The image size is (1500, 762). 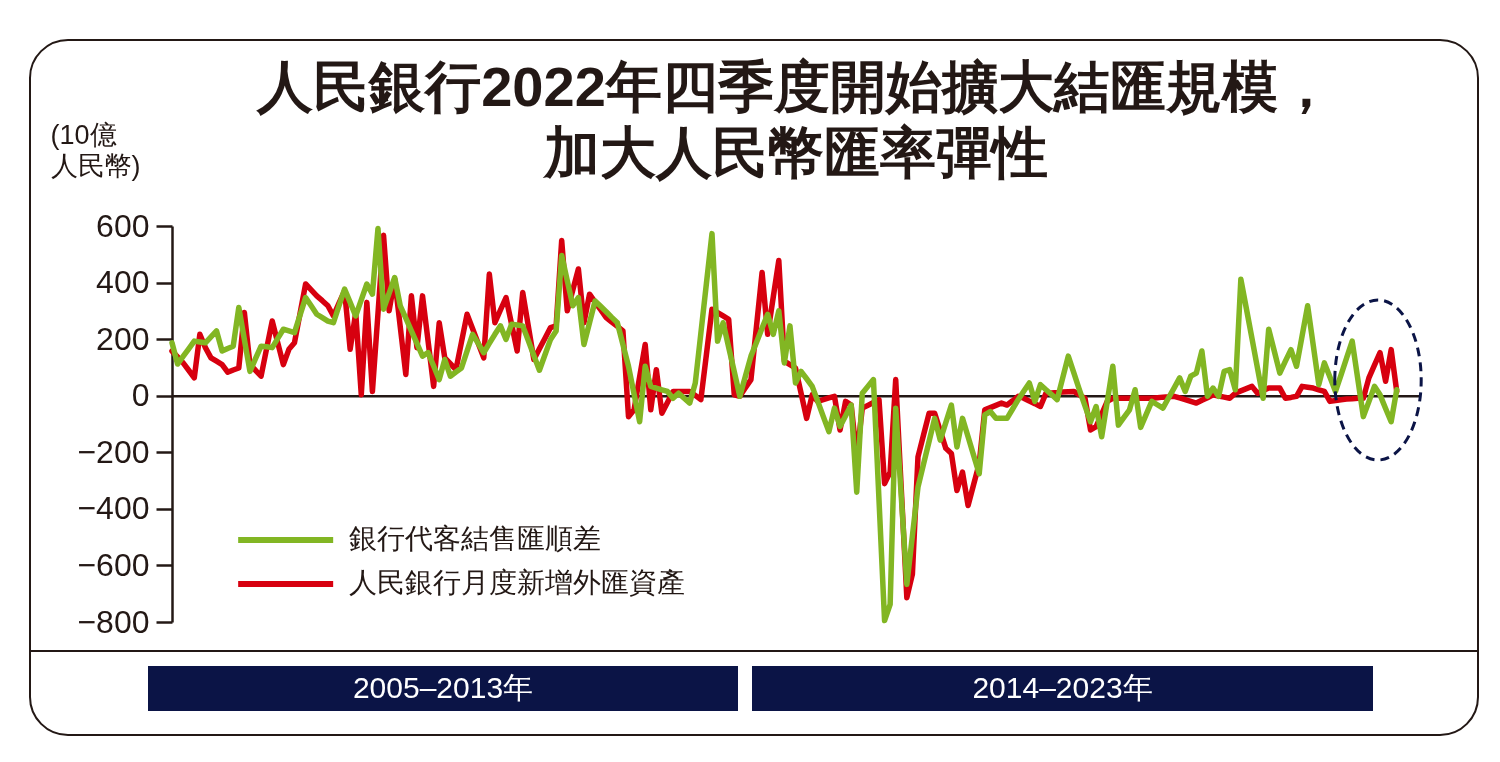 What do you see at coordinates (123, 282) in the screenshot?
I see `y-tick-label: 400` at bounding box center [123, 282].